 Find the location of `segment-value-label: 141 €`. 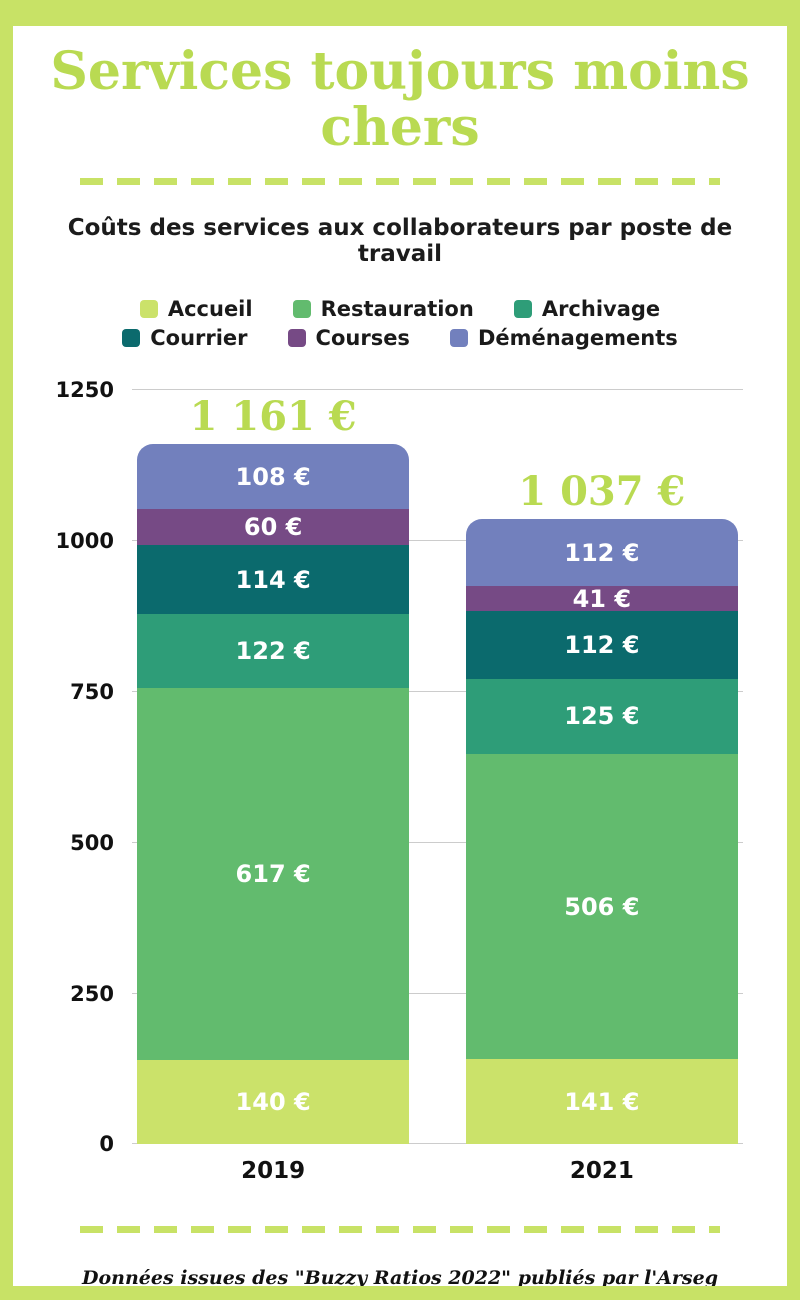

segment-value-label: 141 € is located at coordinates (602, 1101).